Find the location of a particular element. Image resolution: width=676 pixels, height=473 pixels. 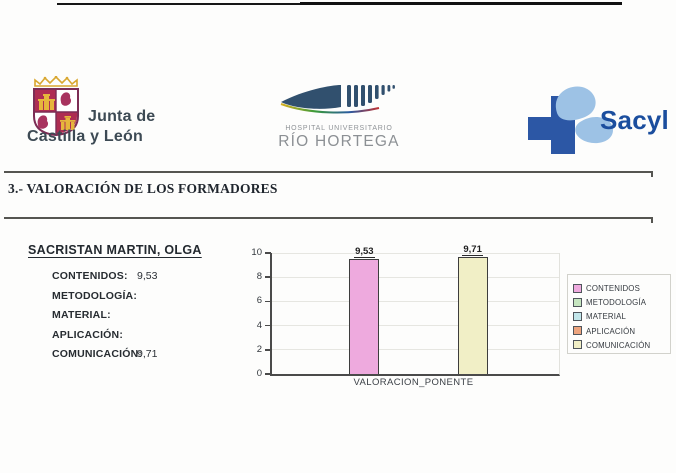

field-label: METODOLOGÍA: is located at coordinates (95, 295).